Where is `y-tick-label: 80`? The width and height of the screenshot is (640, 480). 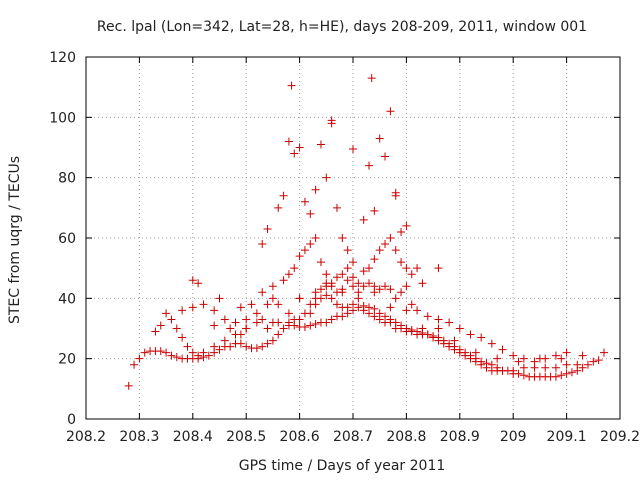 y-tick-label: 80 is located at coordinates (67, 179).